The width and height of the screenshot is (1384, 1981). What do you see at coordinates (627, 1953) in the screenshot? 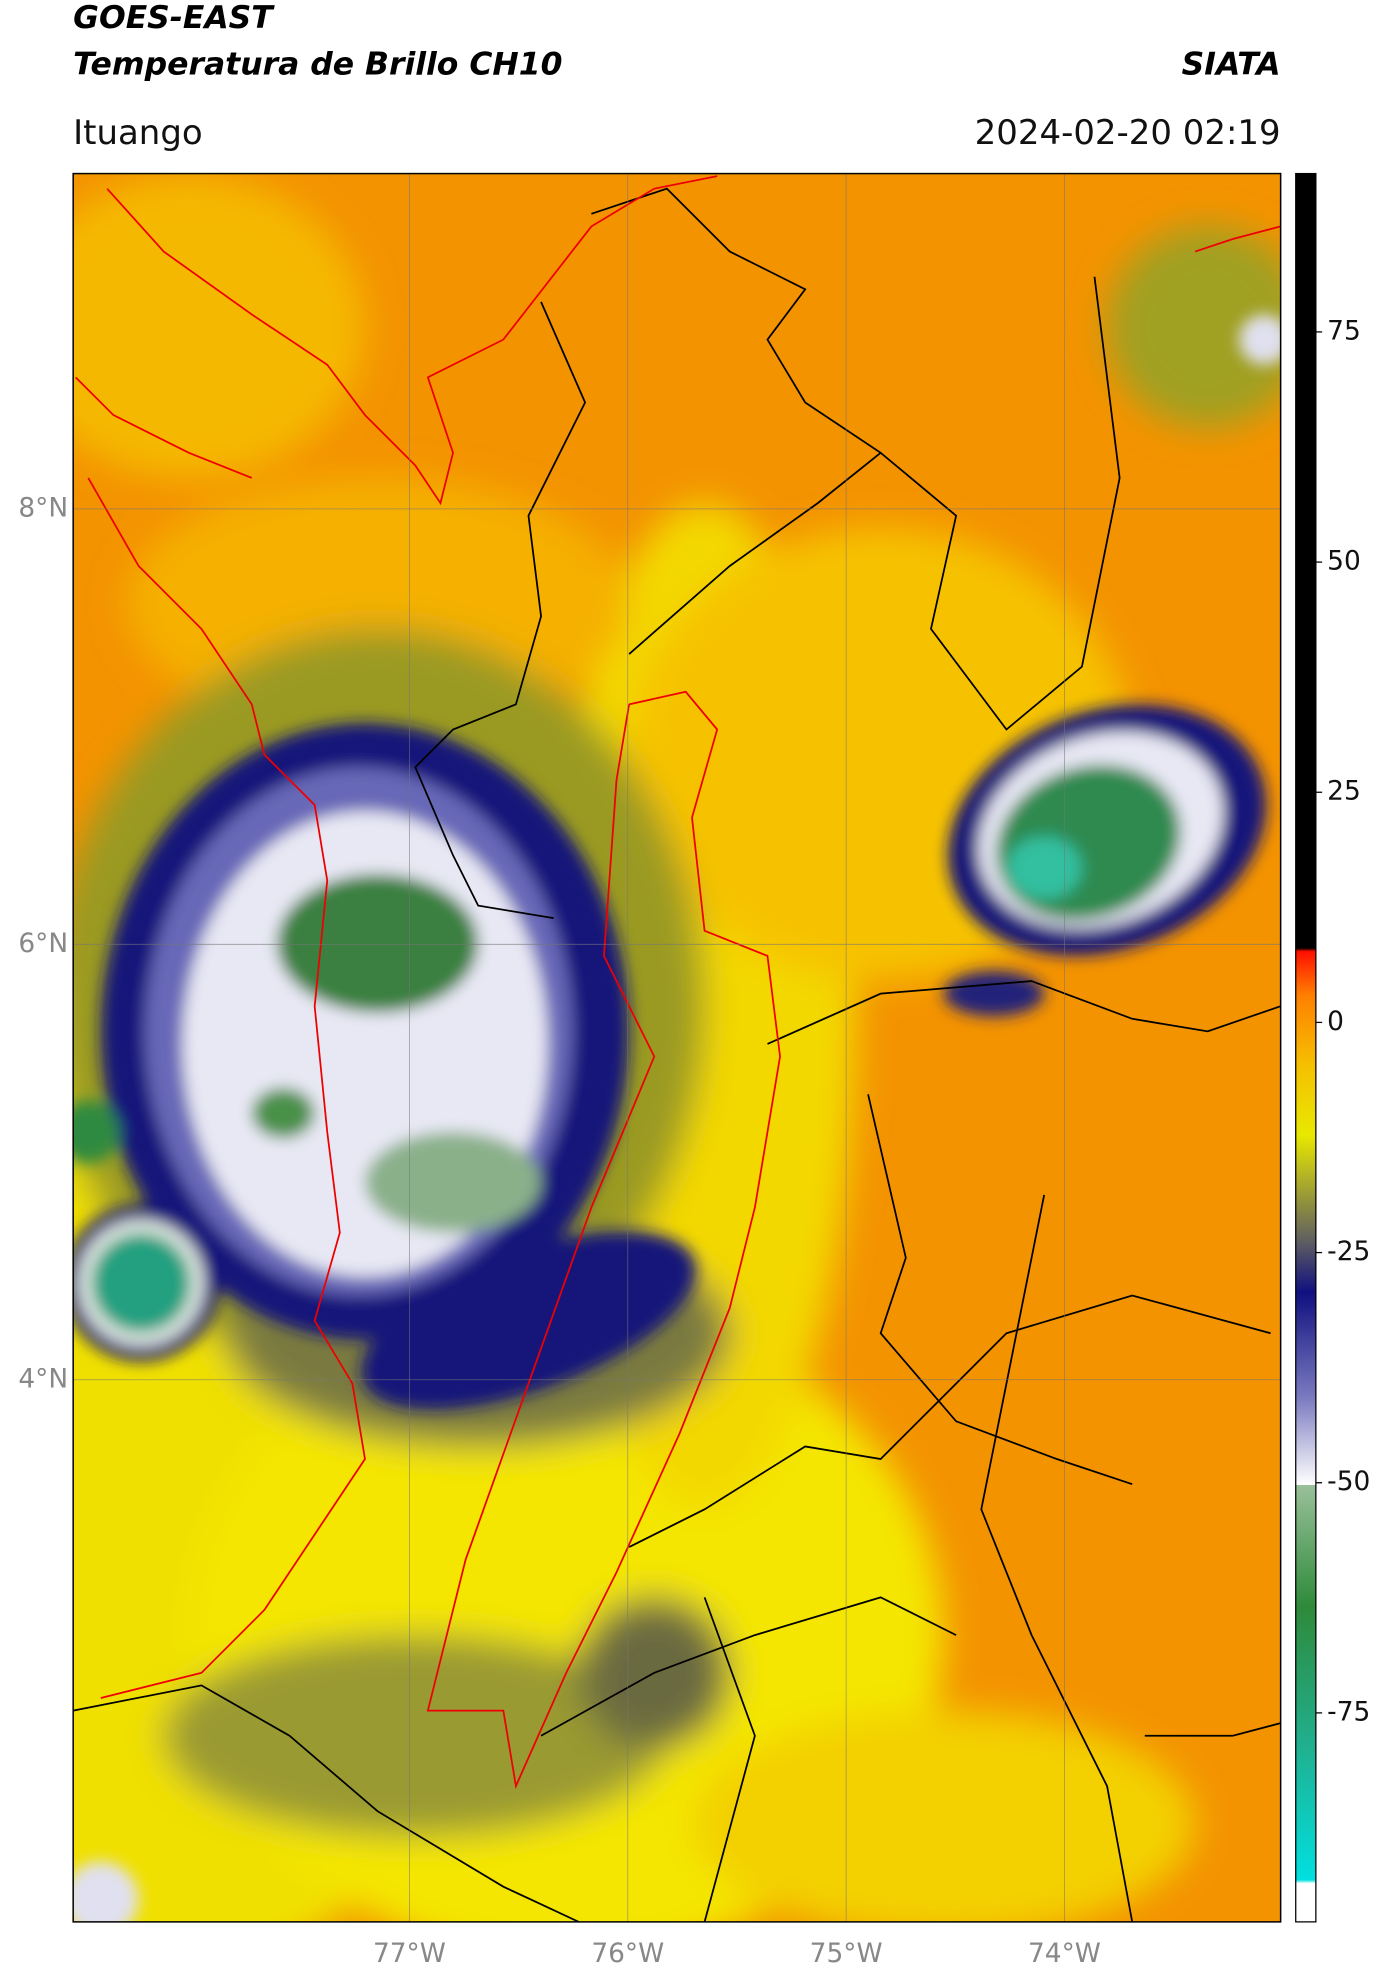
I see `lon-label: 76°W` at bounding box center [627, 1953].